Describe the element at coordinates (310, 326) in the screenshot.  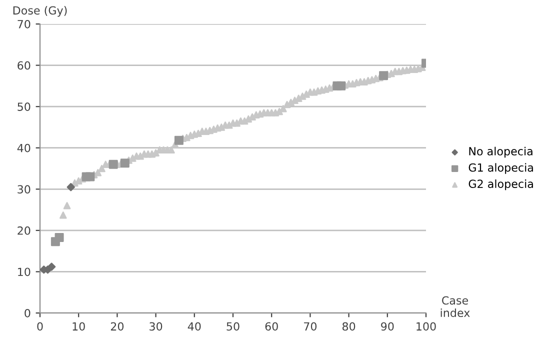
I see `x-tick-label: 70` at that location.